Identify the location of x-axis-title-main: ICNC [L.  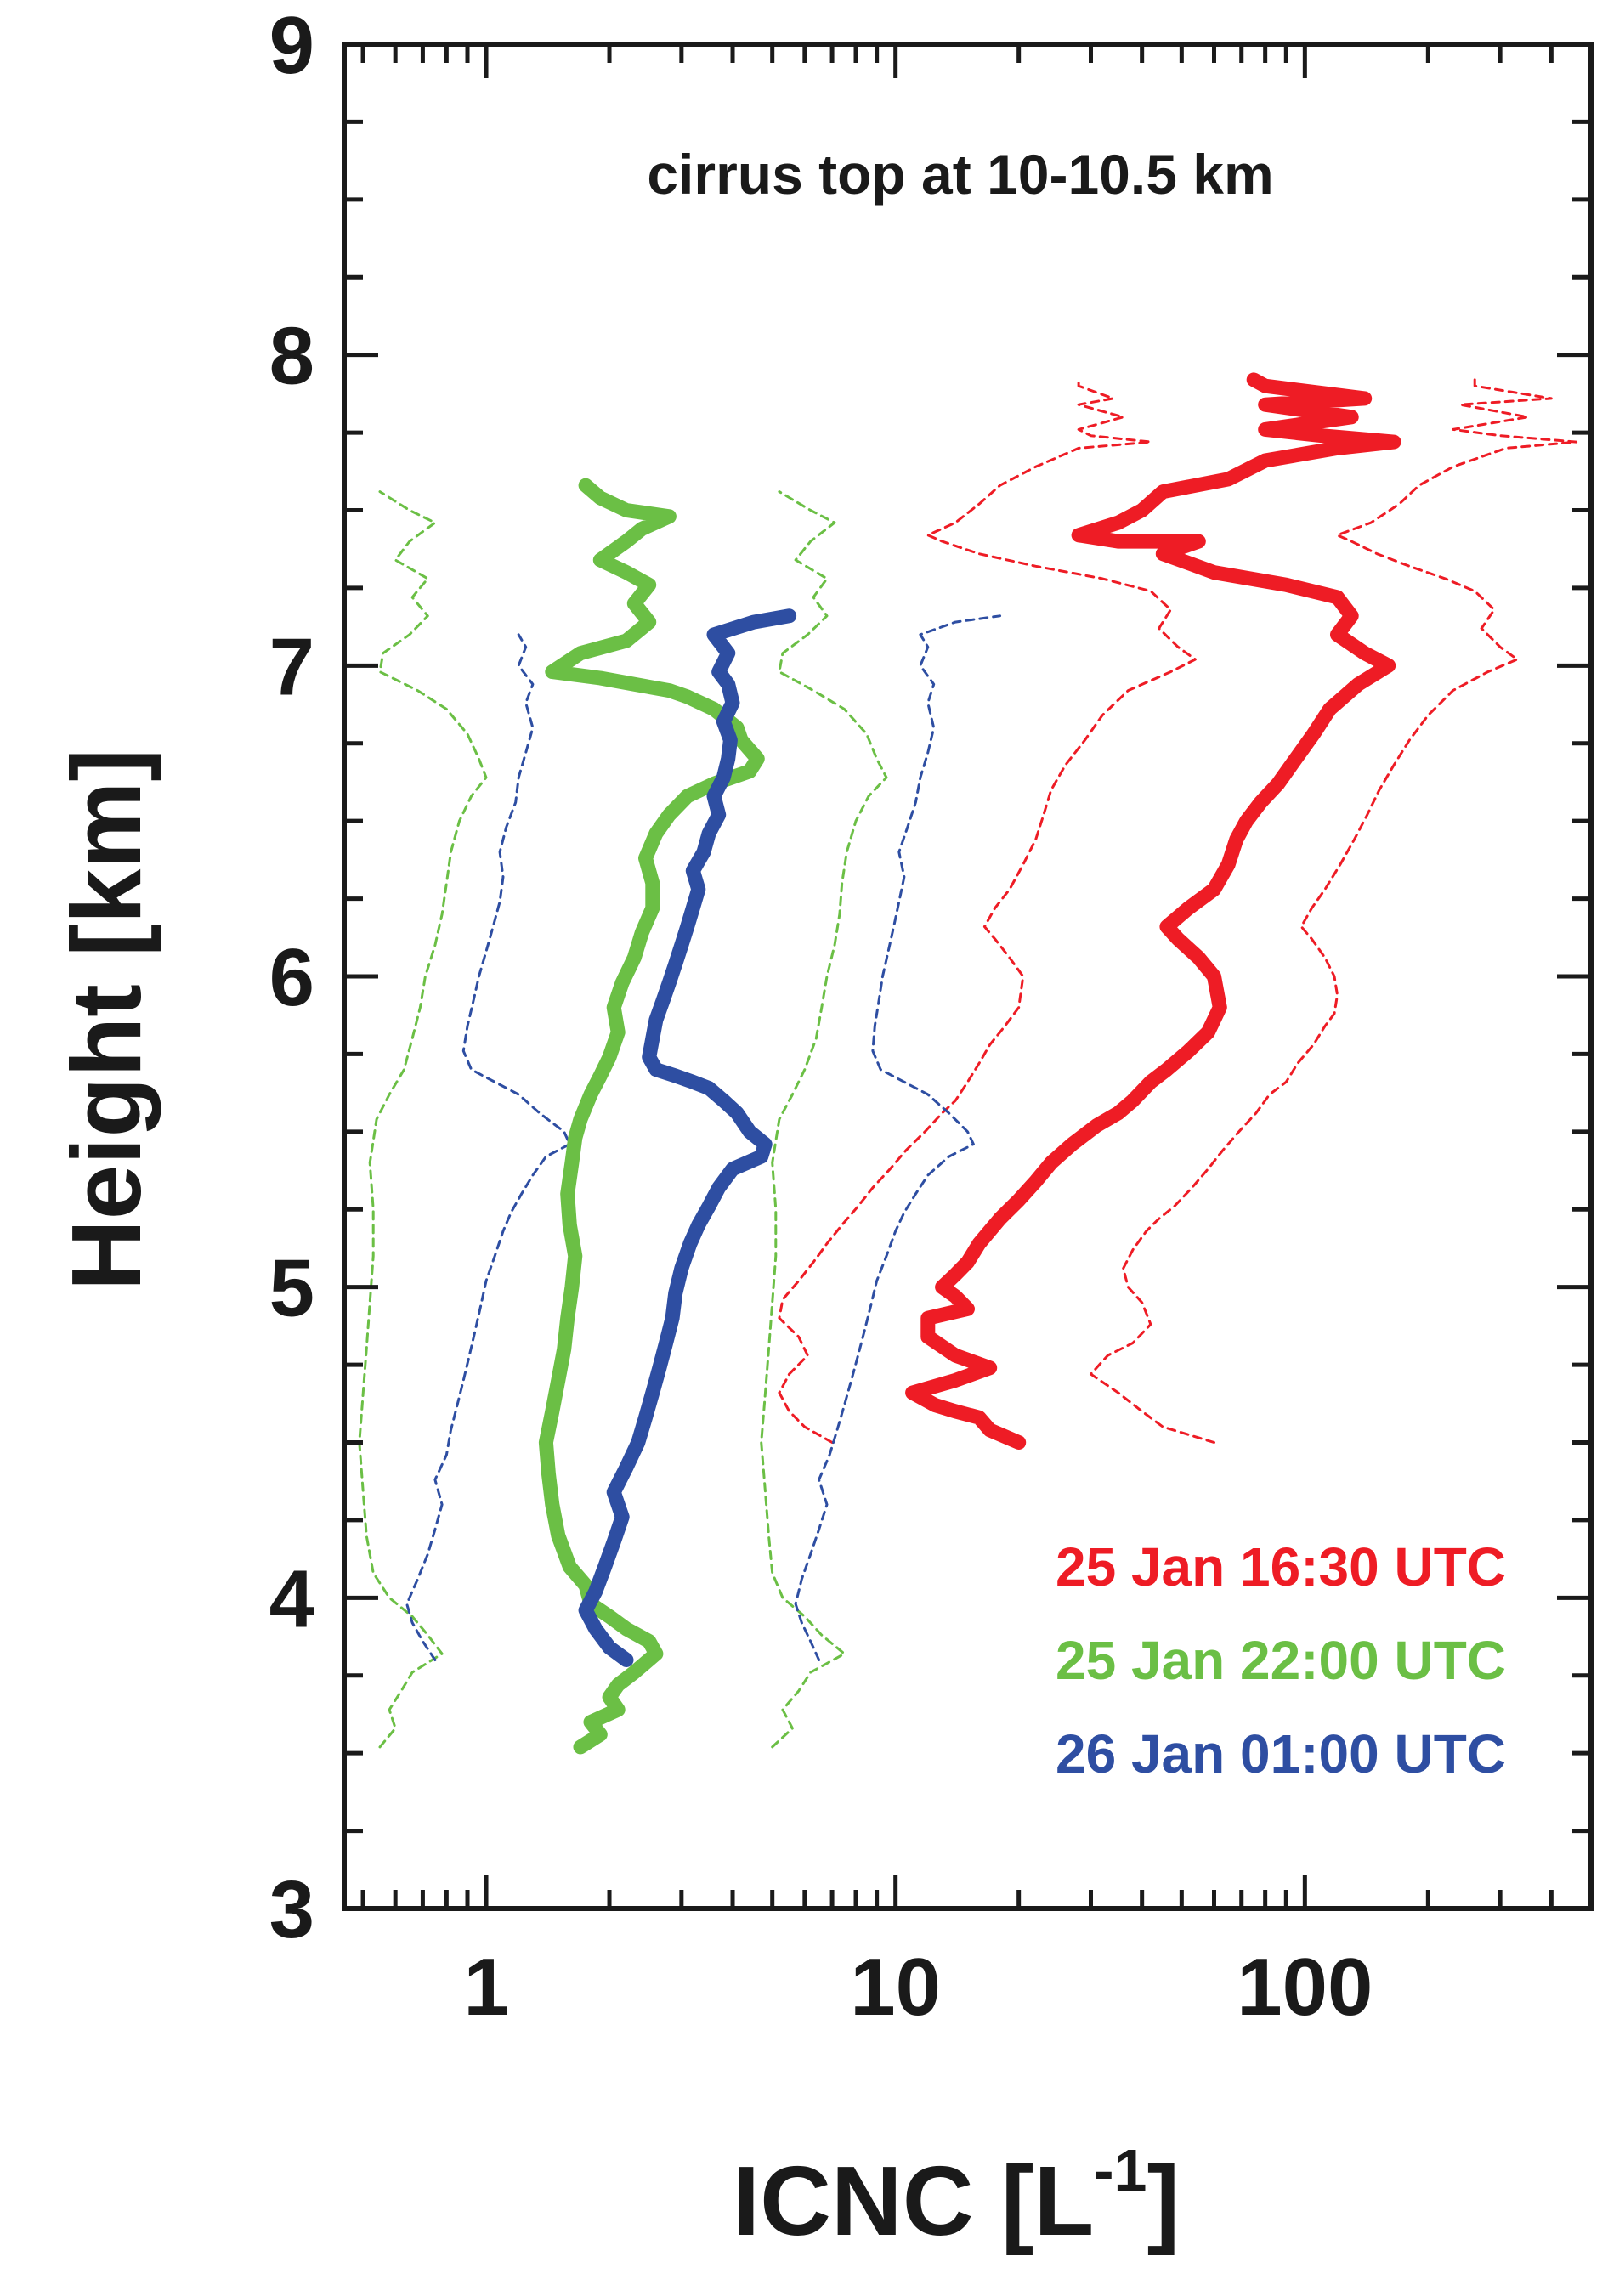
(913, 2201).